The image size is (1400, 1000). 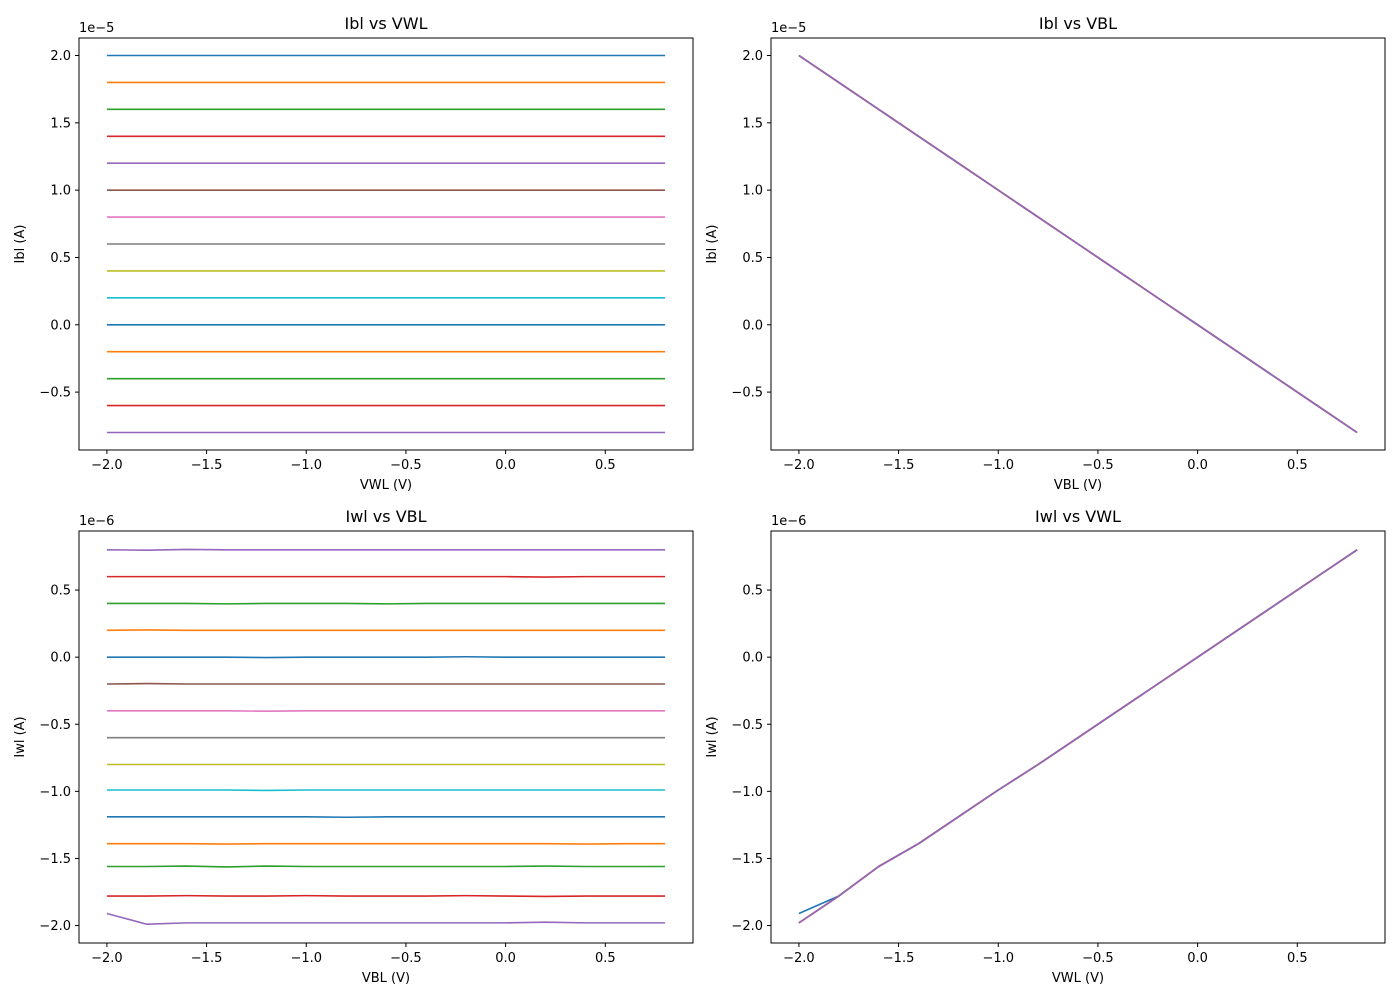 What do you see at coordinates (1078, 23) in the screenshot?
I see `subplot-title: Ibl vs VBL` at bounding box center [1078, 23].